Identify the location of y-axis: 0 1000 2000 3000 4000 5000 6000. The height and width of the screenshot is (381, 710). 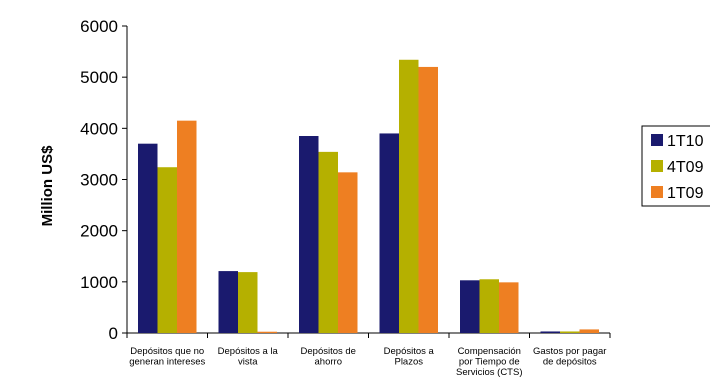
(104, 180).